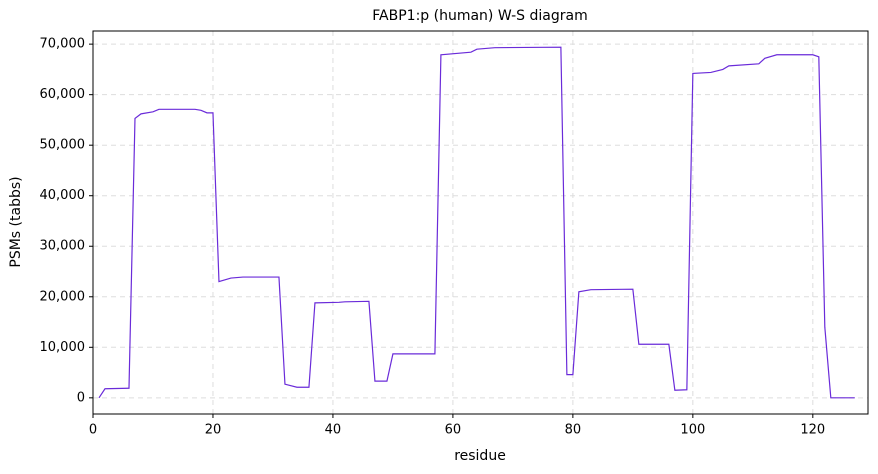 The height and width of the screenshot is (474, 878). What do you see at coordinates (692, 430) in the screenshot?
I see `x-tick-label: 100` at bounding box center [692, 430].